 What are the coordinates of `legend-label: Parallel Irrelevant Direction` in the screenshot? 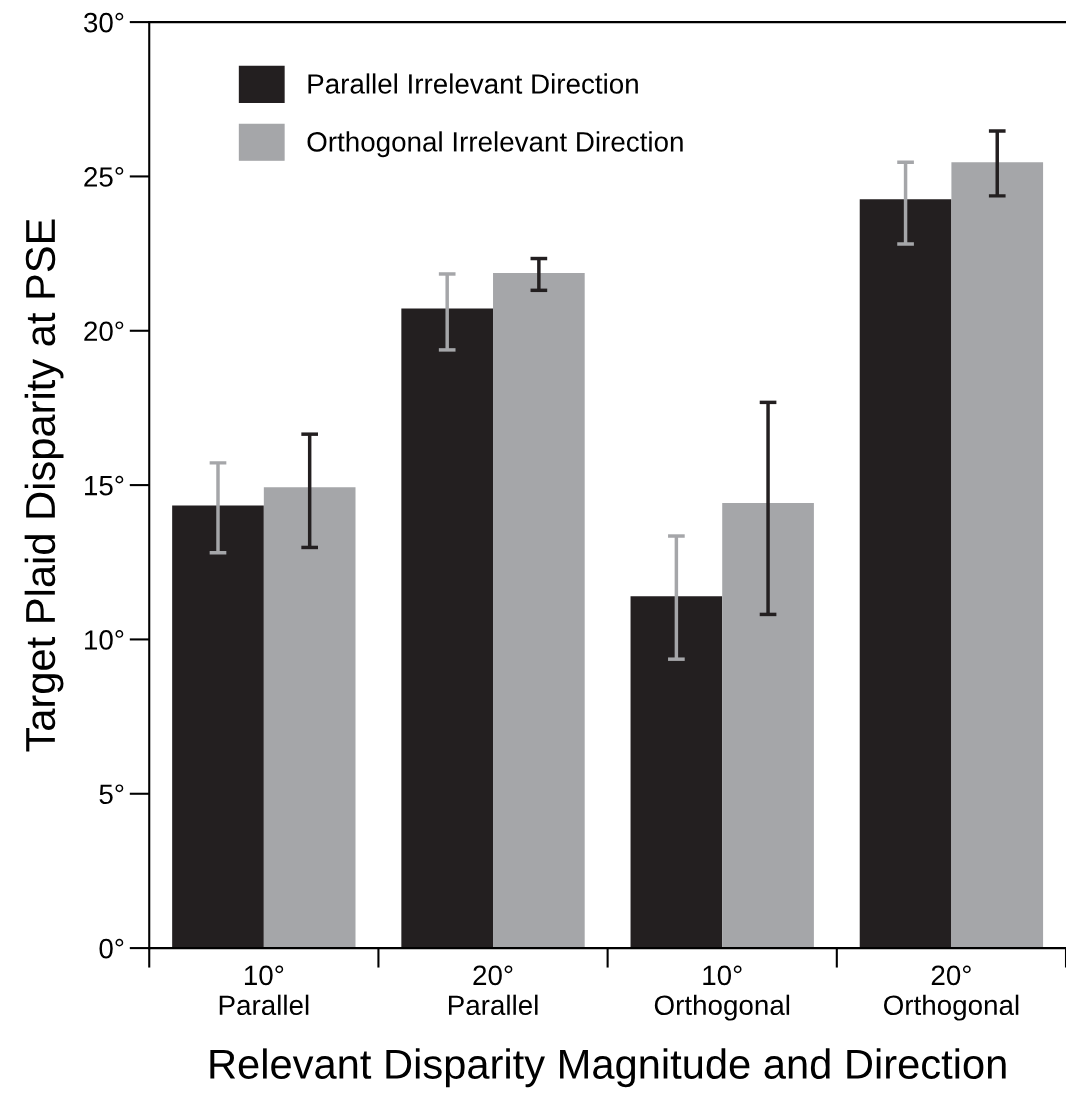 It's located at (473, 83).